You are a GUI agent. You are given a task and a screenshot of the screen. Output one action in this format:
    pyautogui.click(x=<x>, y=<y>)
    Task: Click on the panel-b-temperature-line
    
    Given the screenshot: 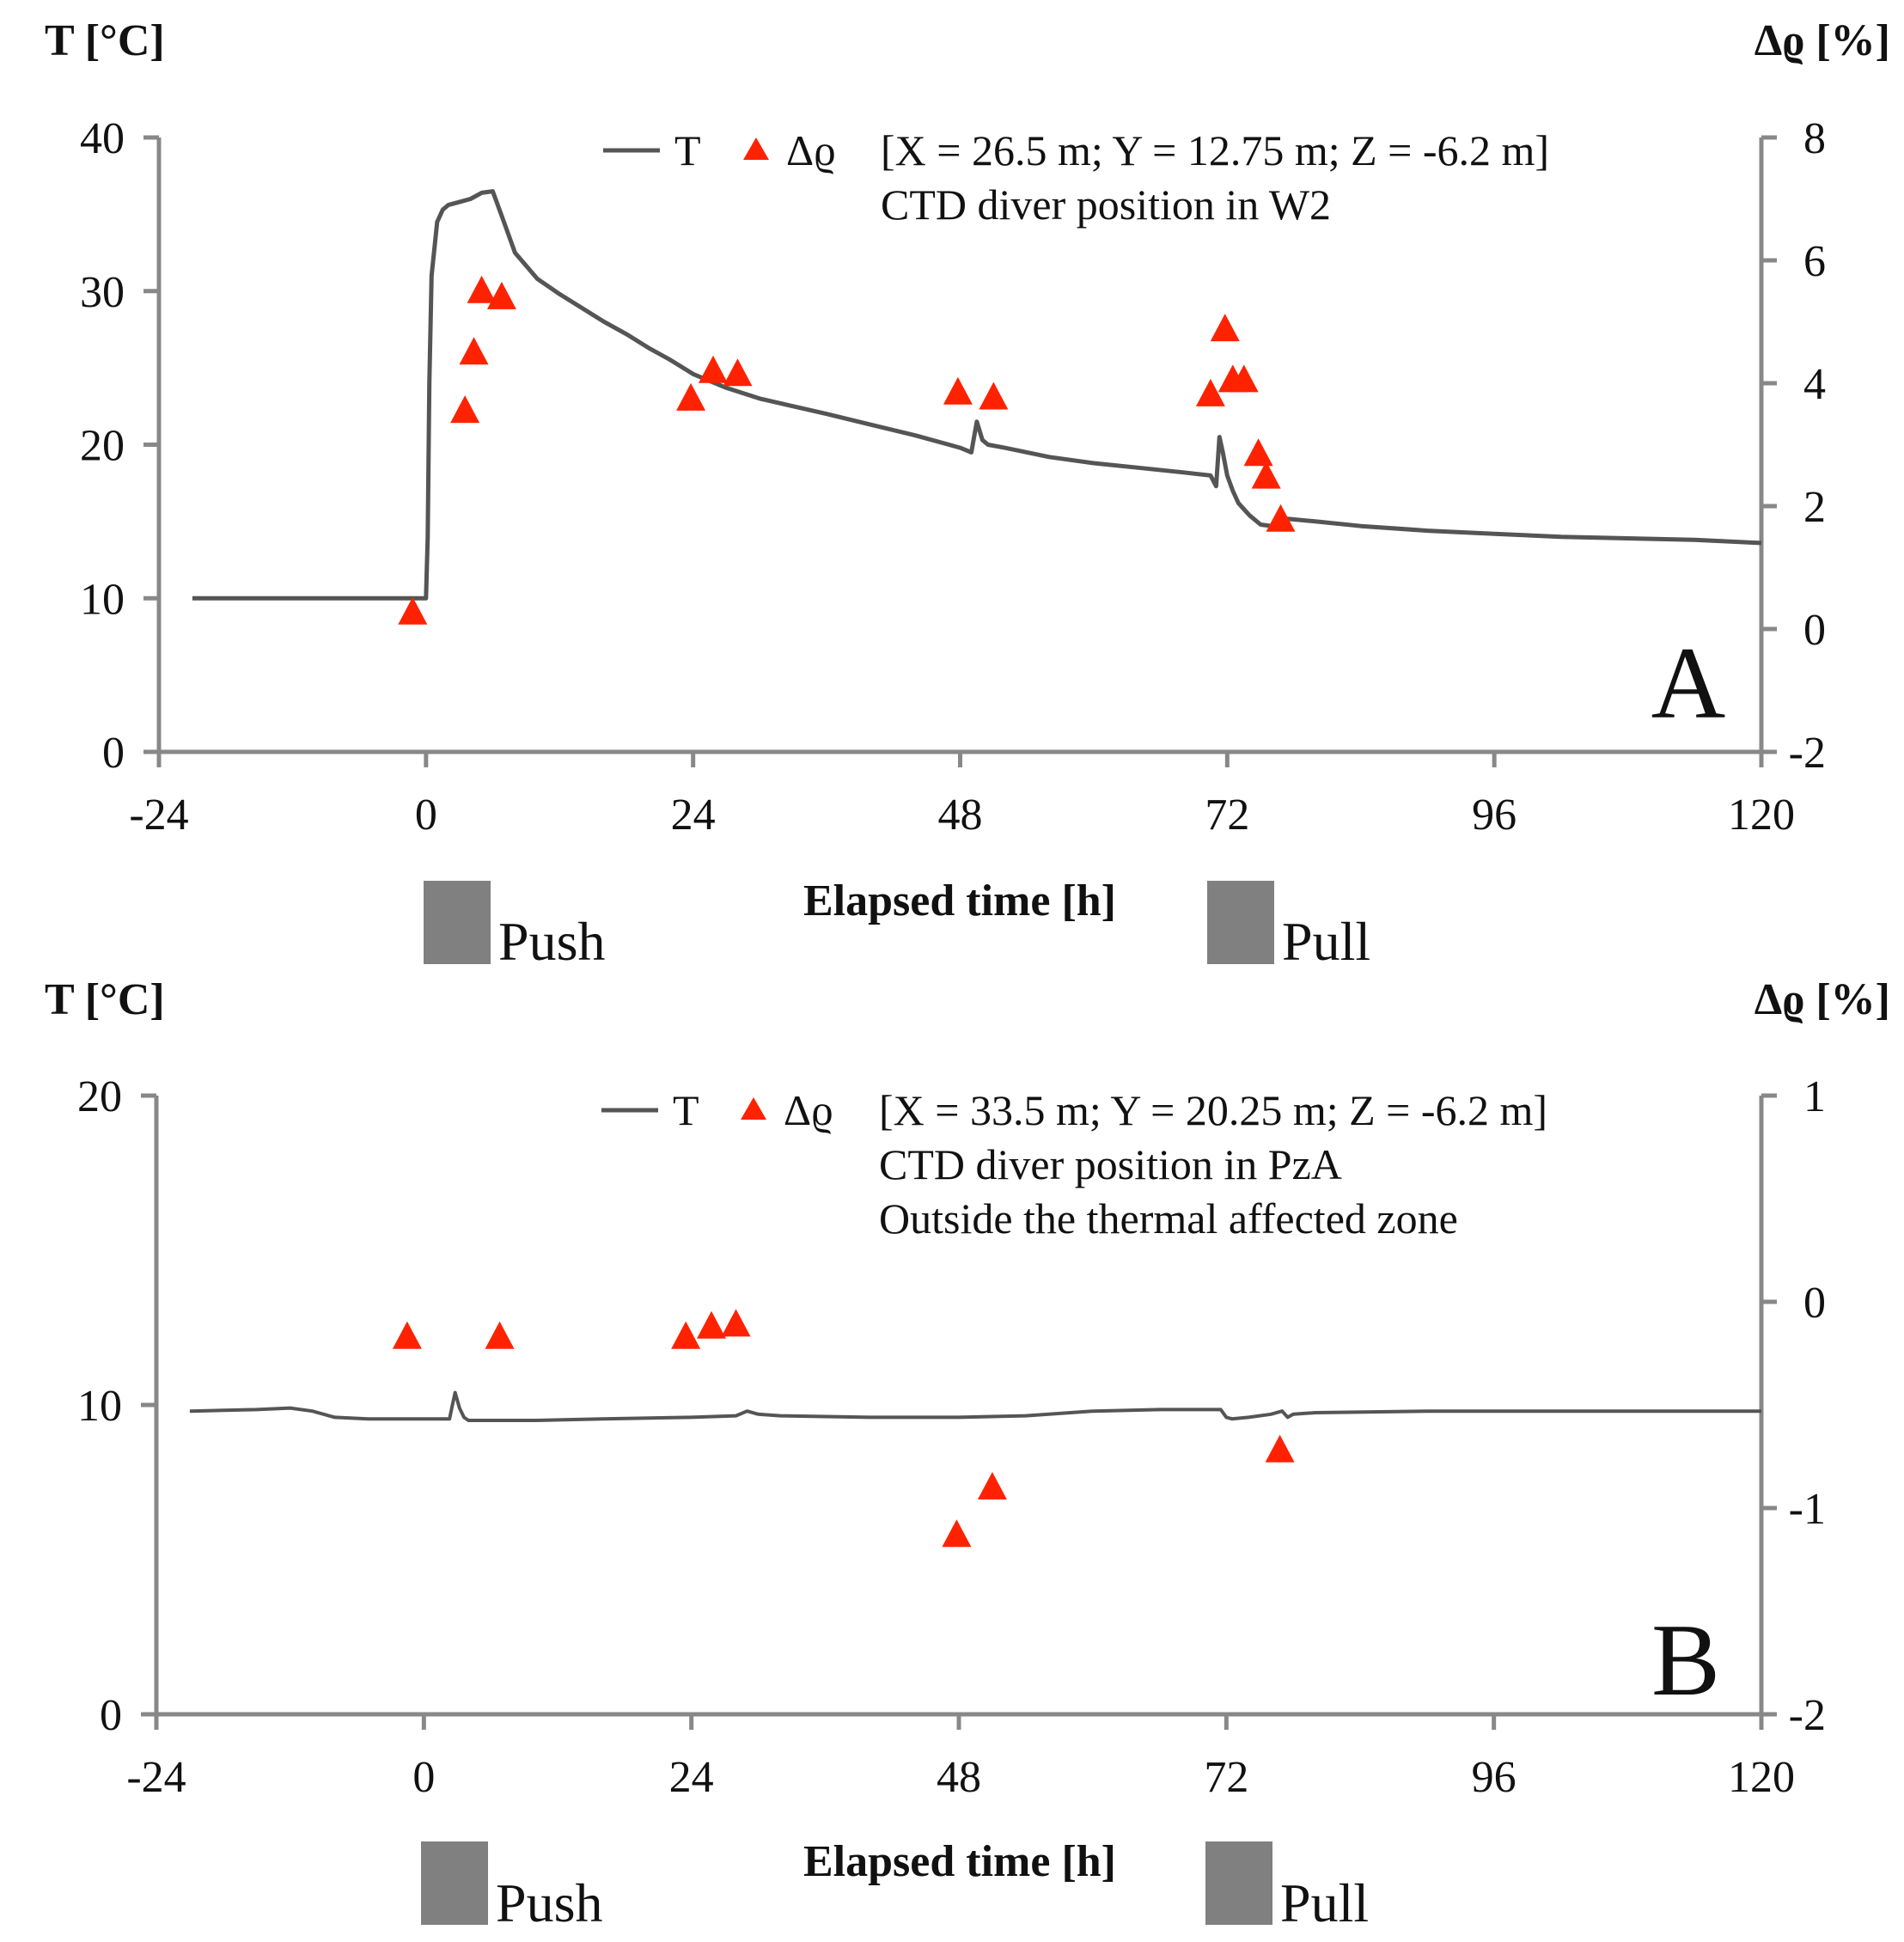 What is the action you would take?
    pyautogui.click(x=975, y=1406)
    